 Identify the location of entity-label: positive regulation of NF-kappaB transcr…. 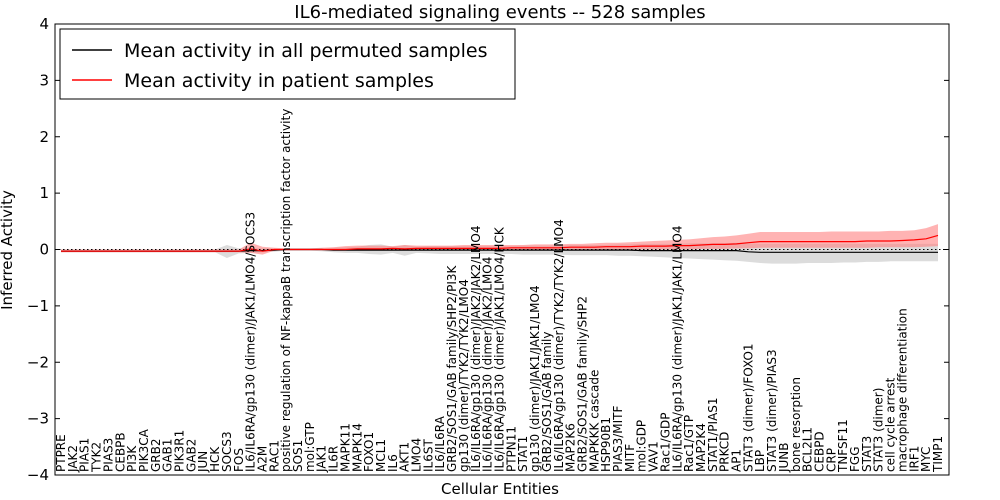
(286, 290).